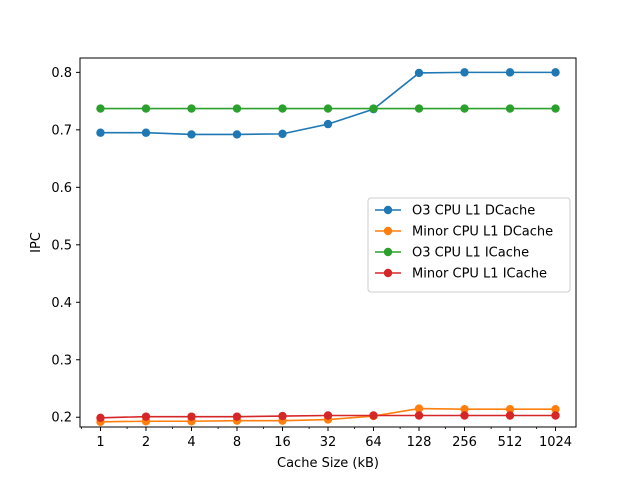 This screenshot has width=640, height=480. I want to click on legend-entry: Minor CPU L1 DCache, so click(464, 232).